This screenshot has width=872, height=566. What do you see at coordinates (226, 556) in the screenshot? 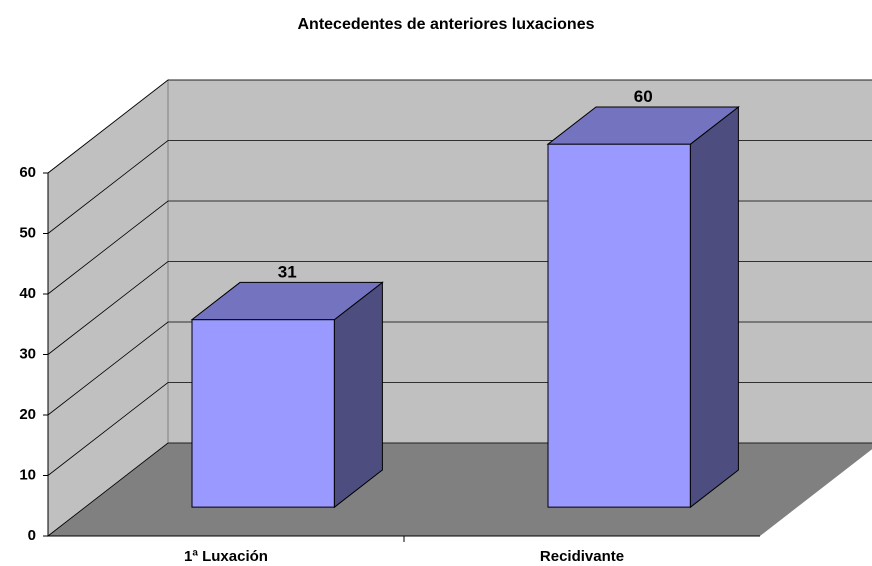
I see `x-tick-label: 1ª Luxación` at bounding box center [226, 556].